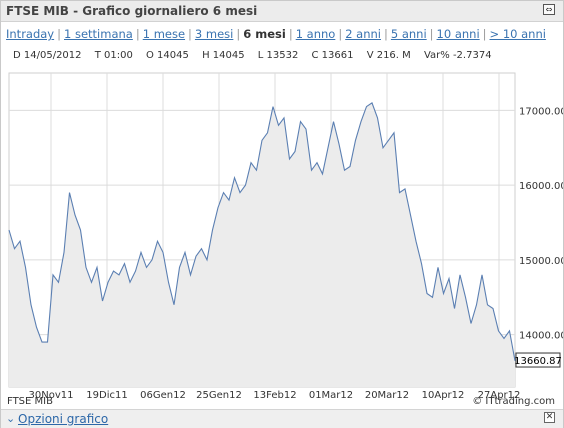  What do you see at coordinates (132, 11) in the screenshot?
I see `panel-title: FTSE MIB - Grafico giornaliero 6 mesi` at bounding box center [132, 11].